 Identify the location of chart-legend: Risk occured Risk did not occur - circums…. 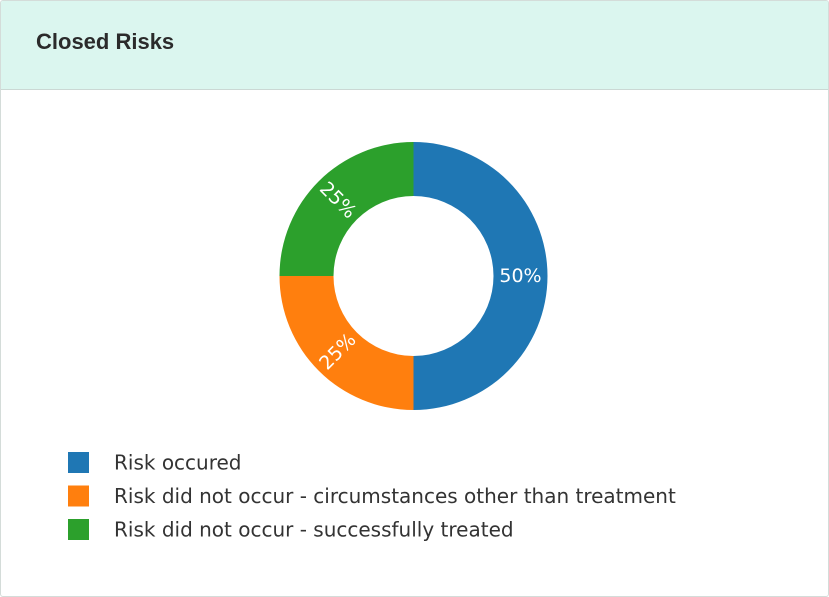
(372, 496).